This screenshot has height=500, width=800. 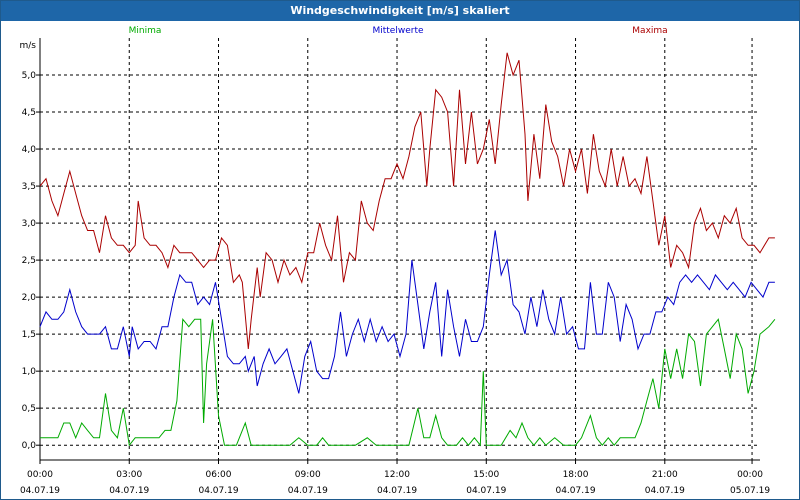 I want to click on y-tick-label: 3,5, so click(x=29, y=187).